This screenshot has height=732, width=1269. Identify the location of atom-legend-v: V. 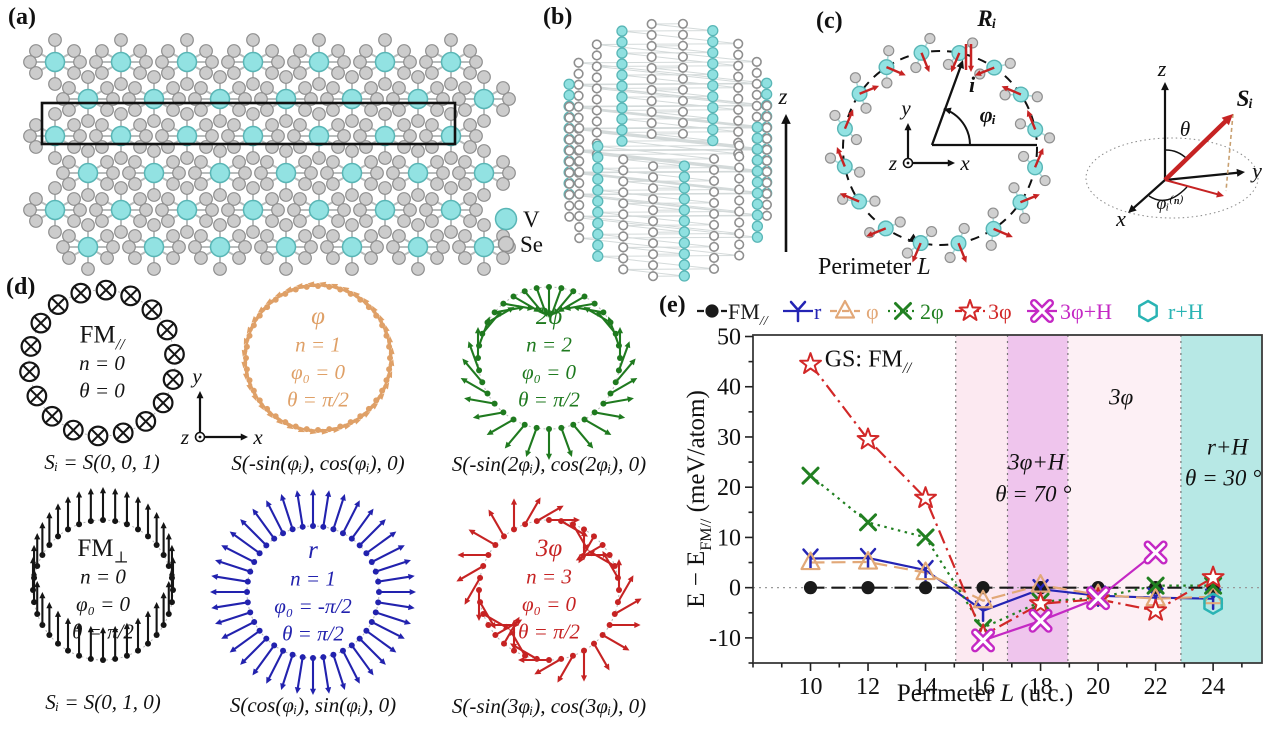
(531, 219).